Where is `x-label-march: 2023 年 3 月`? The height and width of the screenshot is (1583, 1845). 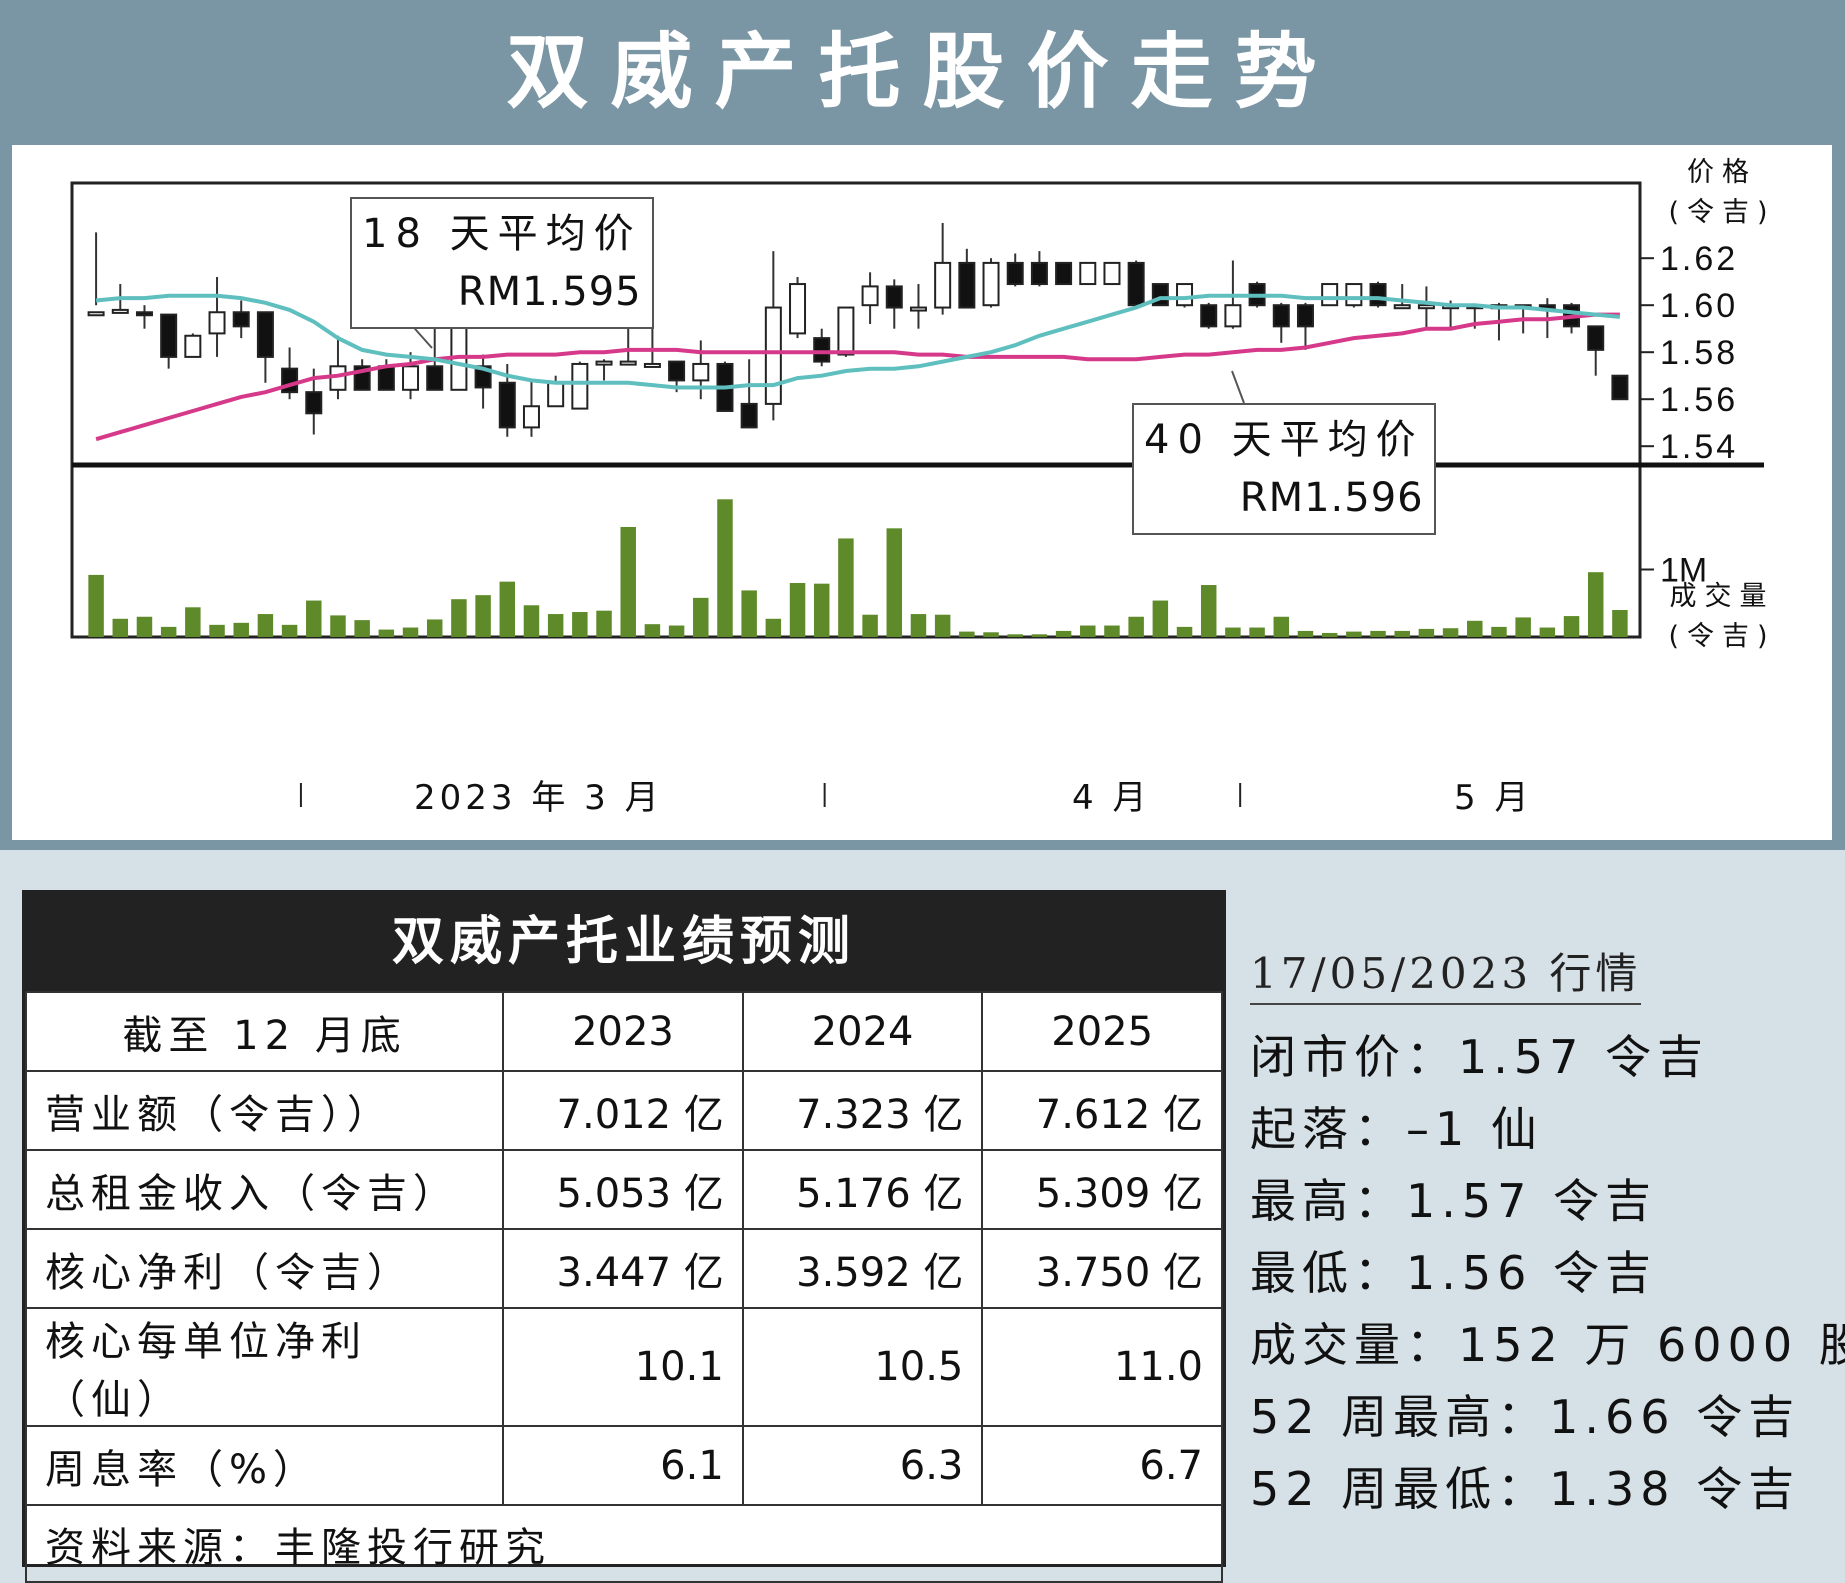
x-label-march: 2023 年 3 月 is located at coordinates (538, 798).